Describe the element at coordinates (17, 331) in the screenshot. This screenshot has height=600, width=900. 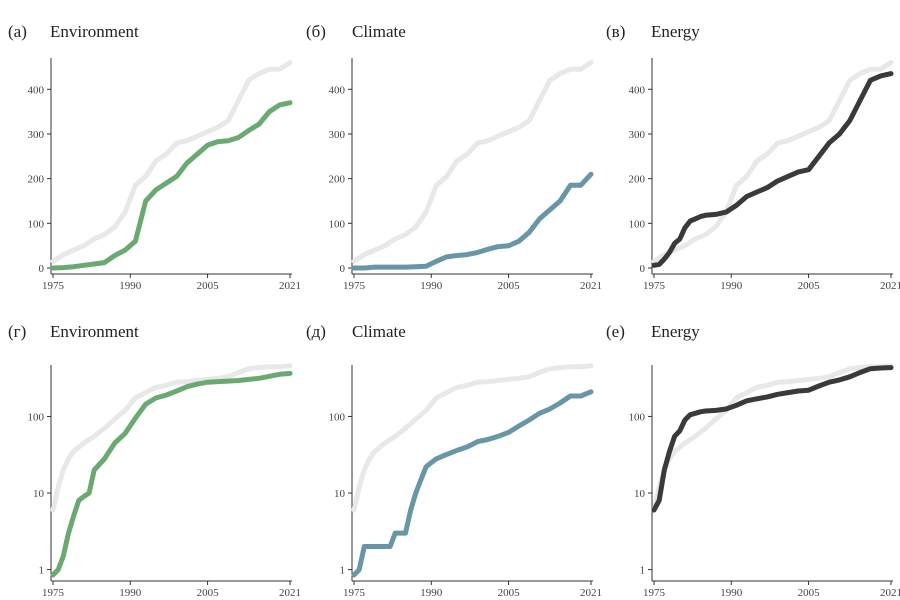
I see `panel-letter: (г)` at that location.